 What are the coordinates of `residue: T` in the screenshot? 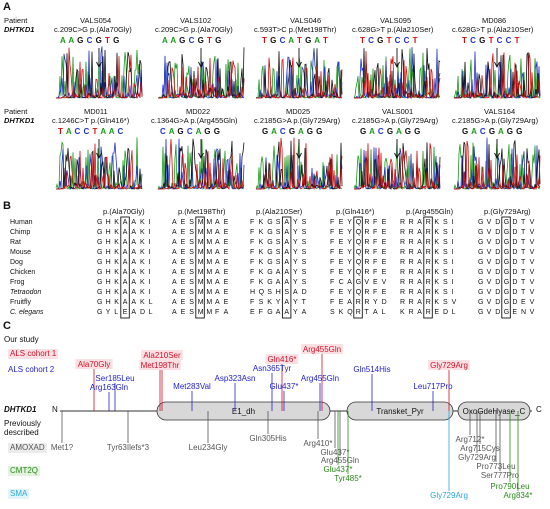 It's located at (523, 292).